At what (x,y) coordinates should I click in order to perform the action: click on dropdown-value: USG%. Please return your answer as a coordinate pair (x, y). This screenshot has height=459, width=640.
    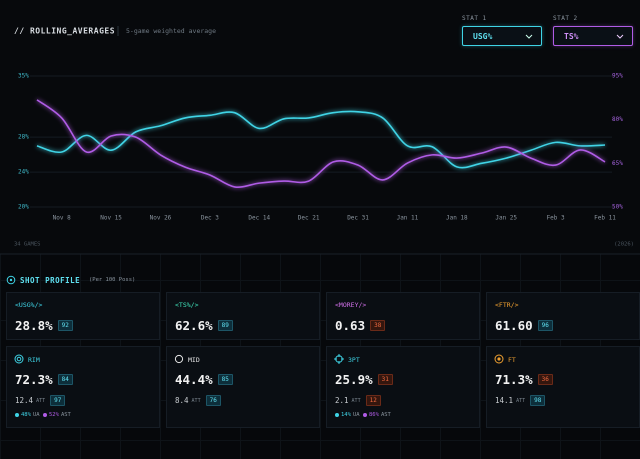
    Looking at the image, I should click on (483, 36).